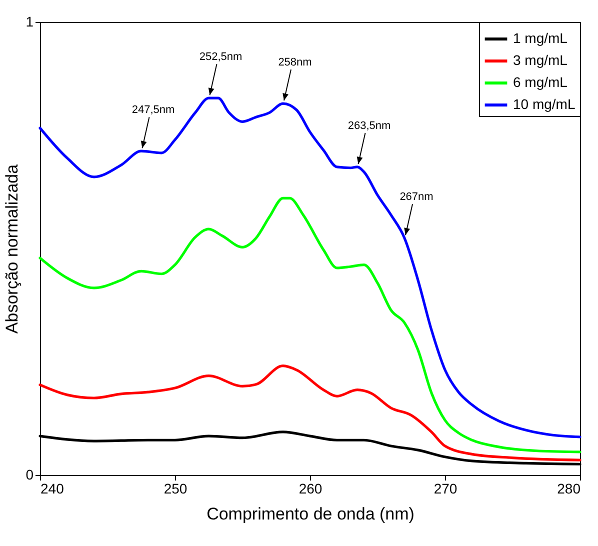 This screenshot has height=546, width=598. Describe the element at coordinates (30, 474) in the screenshot. I see `y-tick-label: 0` at that location.